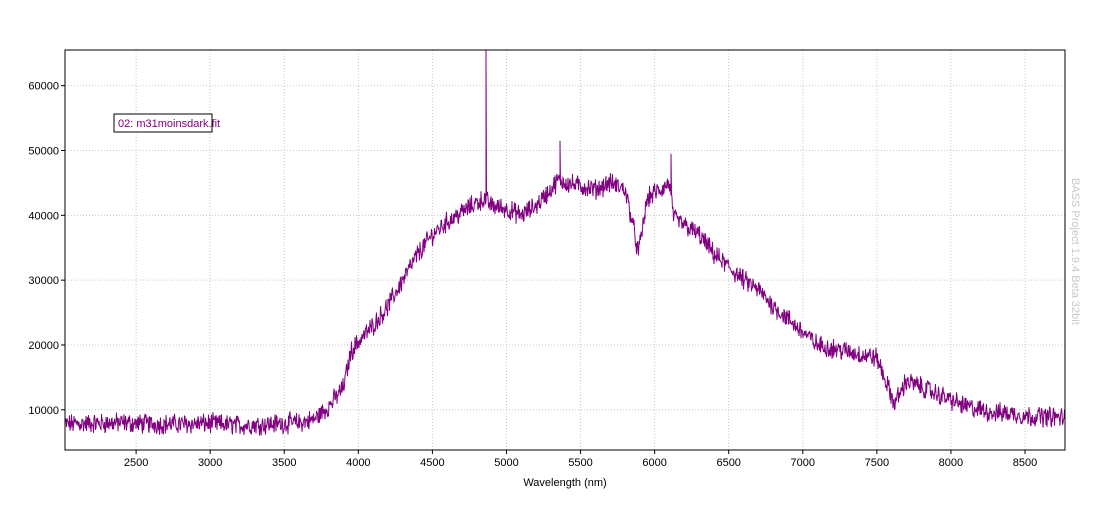 This screenshot has height=505, width=1100. I want to click on legend-frame, so click(163, 123).